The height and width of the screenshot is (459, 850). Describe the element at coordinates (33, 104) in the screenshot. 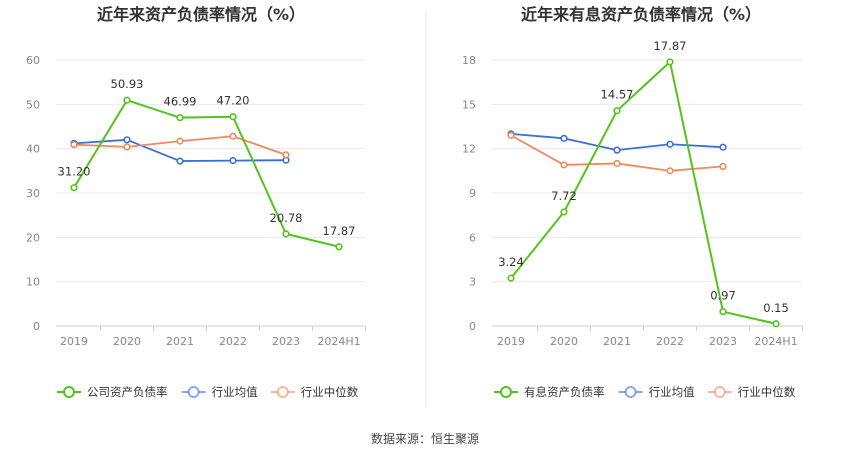

I see `y-tick-label: 50` at that location.